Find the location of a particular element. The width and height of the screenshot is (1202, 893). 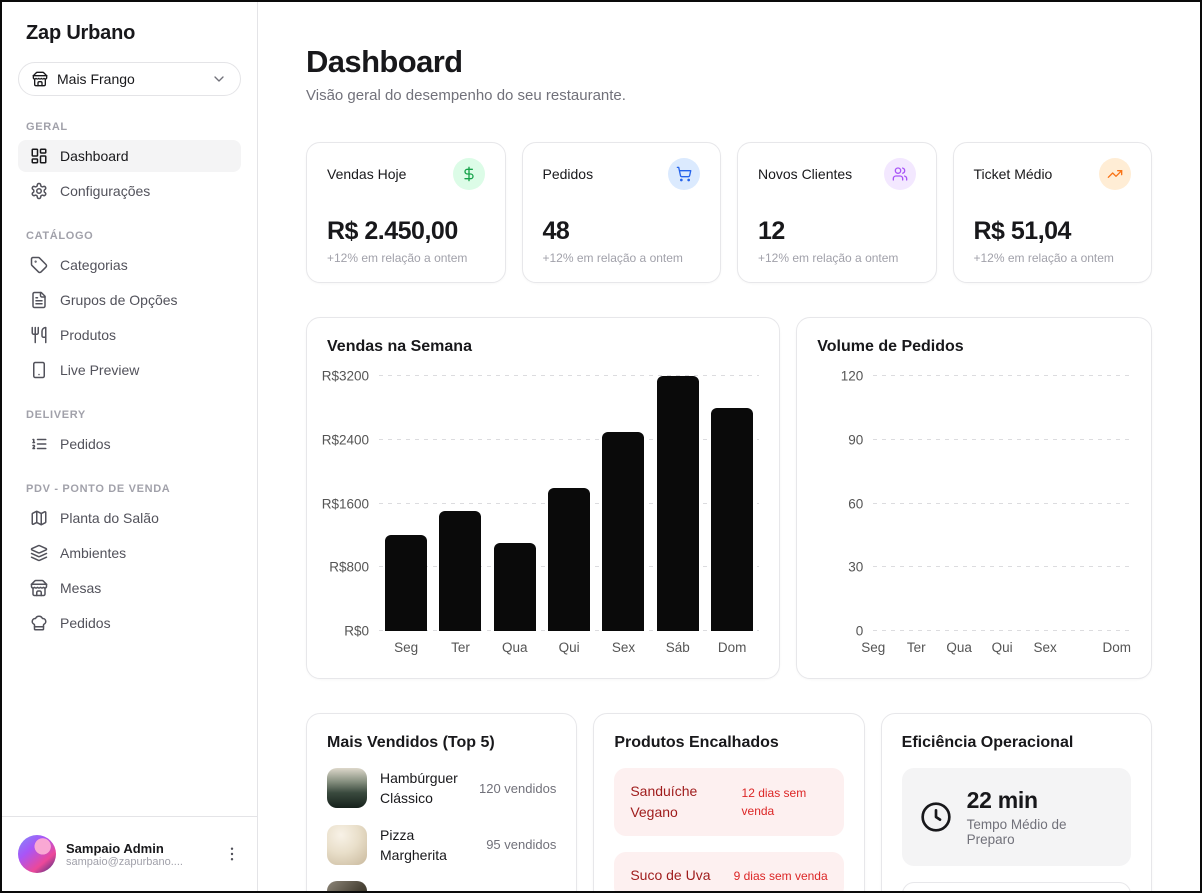

sidebar-item-pedidos-pdv: Pedidos is located at coordinates (129, 623).